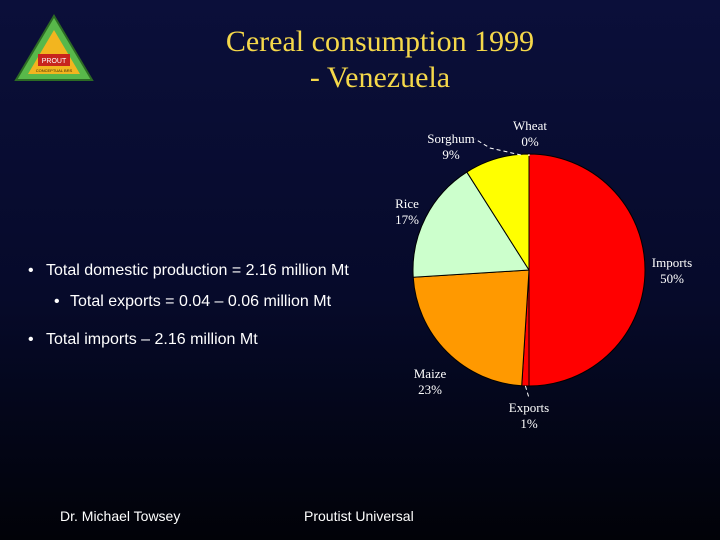 This screenshot has height=540, width=720. Describe the element at coordinates (471, 328) in the screenshot. I see `pie-slice-maize` at that location.